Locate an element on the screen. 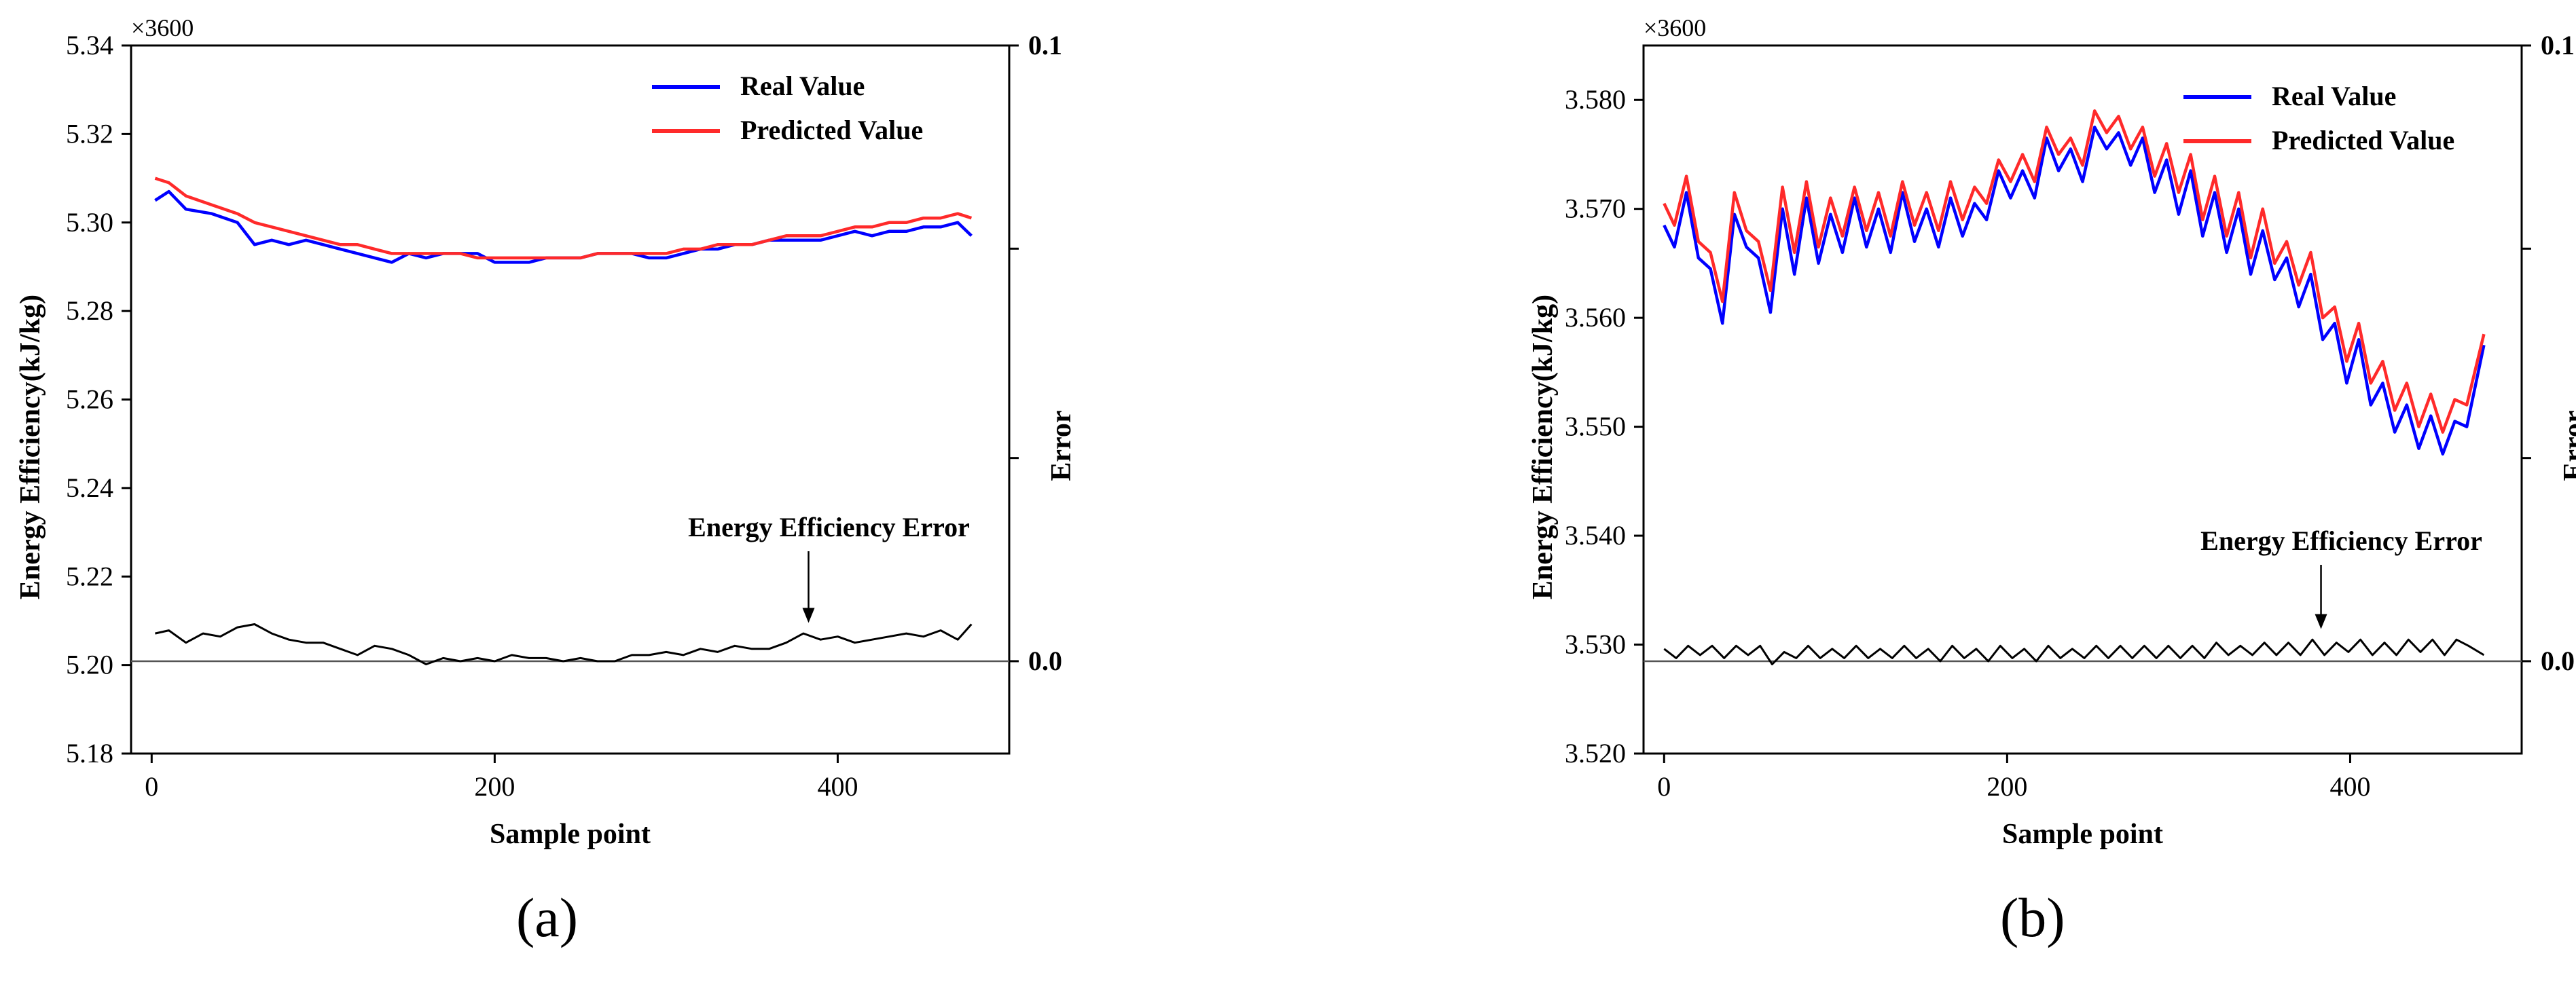 Image resolution: width=2576 pixels, height=983 pixels. chart0-series-energy-efficiency-error is located at coordinates (564, 644).